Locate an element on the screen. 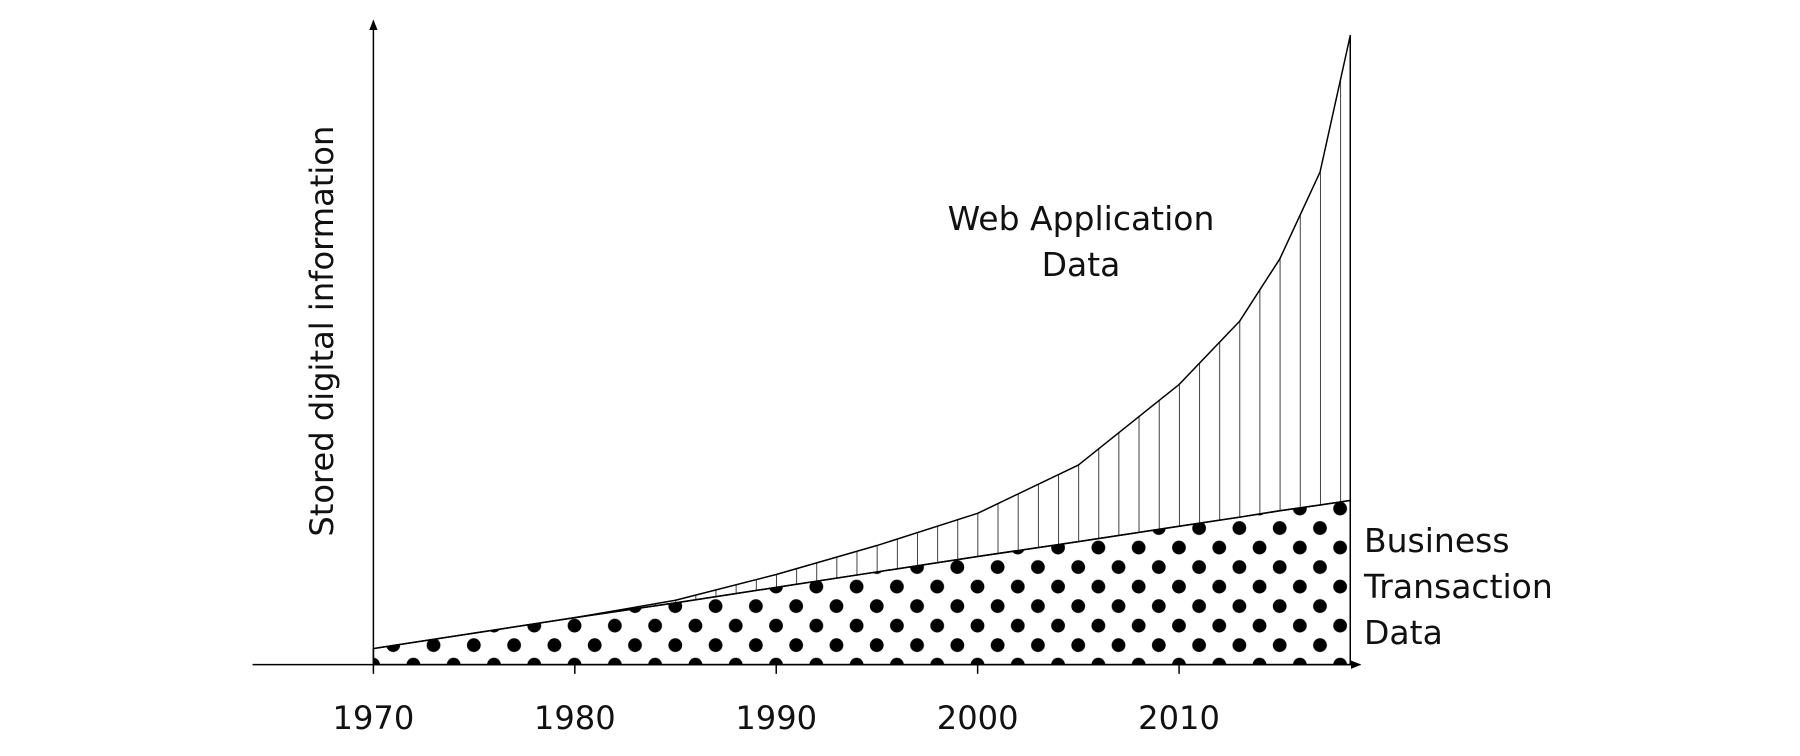 Image resolution: width=1800 pixels, height=756 pixels. x-tick-label: 1980 is located at coordinates (575, 718).